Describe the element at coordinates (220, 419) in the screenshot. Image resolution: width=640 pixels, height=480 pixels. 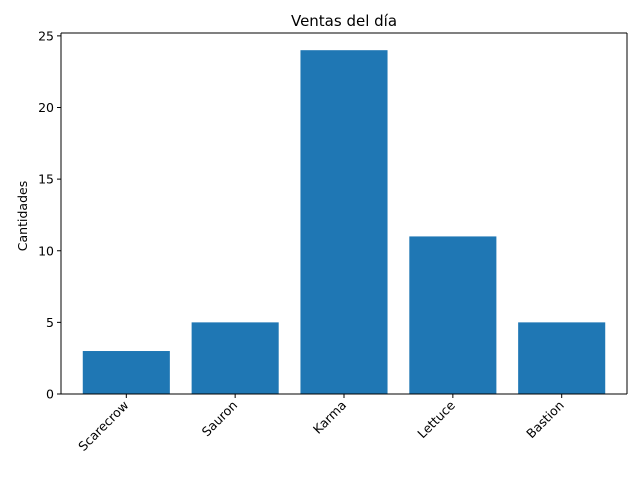
I see `x-tick-label-sauron: Sauron` at that location.